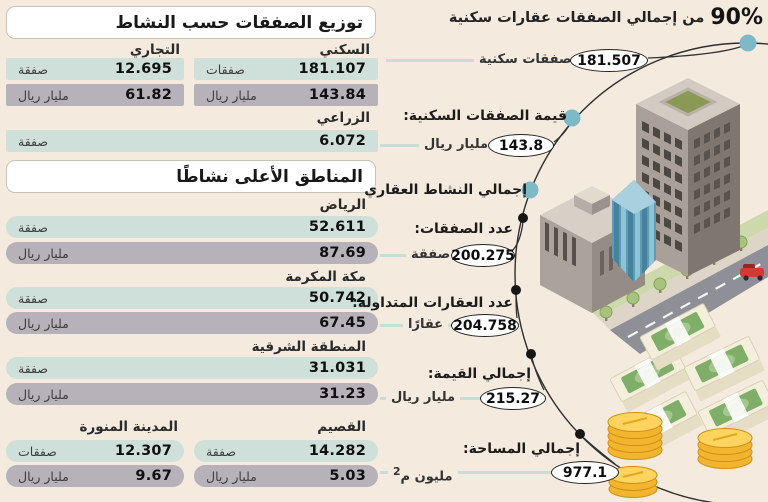 Image resolution: width=768 pixels, height=502 pixels. Describe the element at coordinates (337, 451) in the screenshot. I see `value: 14.282` at that location.